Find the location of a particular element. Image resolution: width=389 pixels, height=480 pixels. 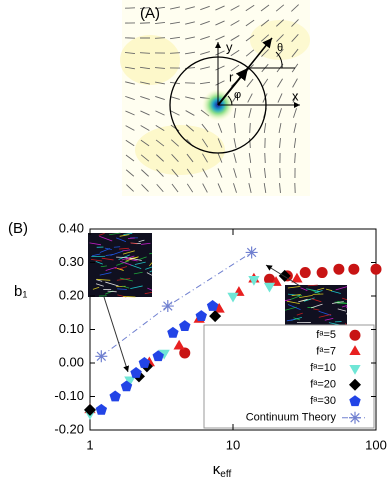

y-tick-label: 0.00 is located at coordinates (71, 361).